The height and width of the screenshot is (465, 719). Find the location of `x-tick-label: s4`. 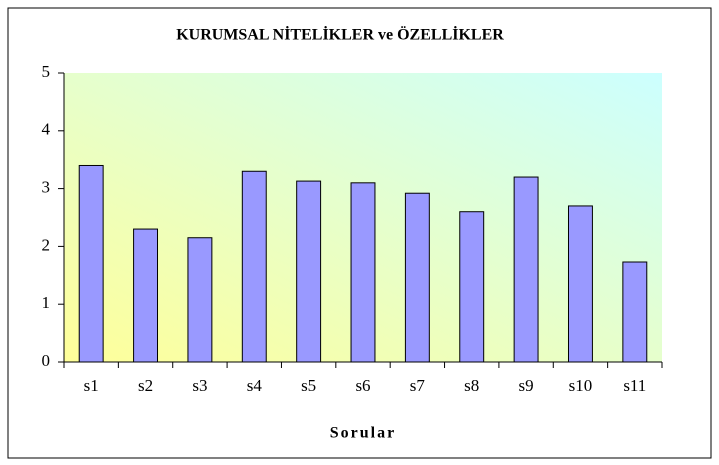

x-tick-label: s4 is located at coordinates (255, 385).